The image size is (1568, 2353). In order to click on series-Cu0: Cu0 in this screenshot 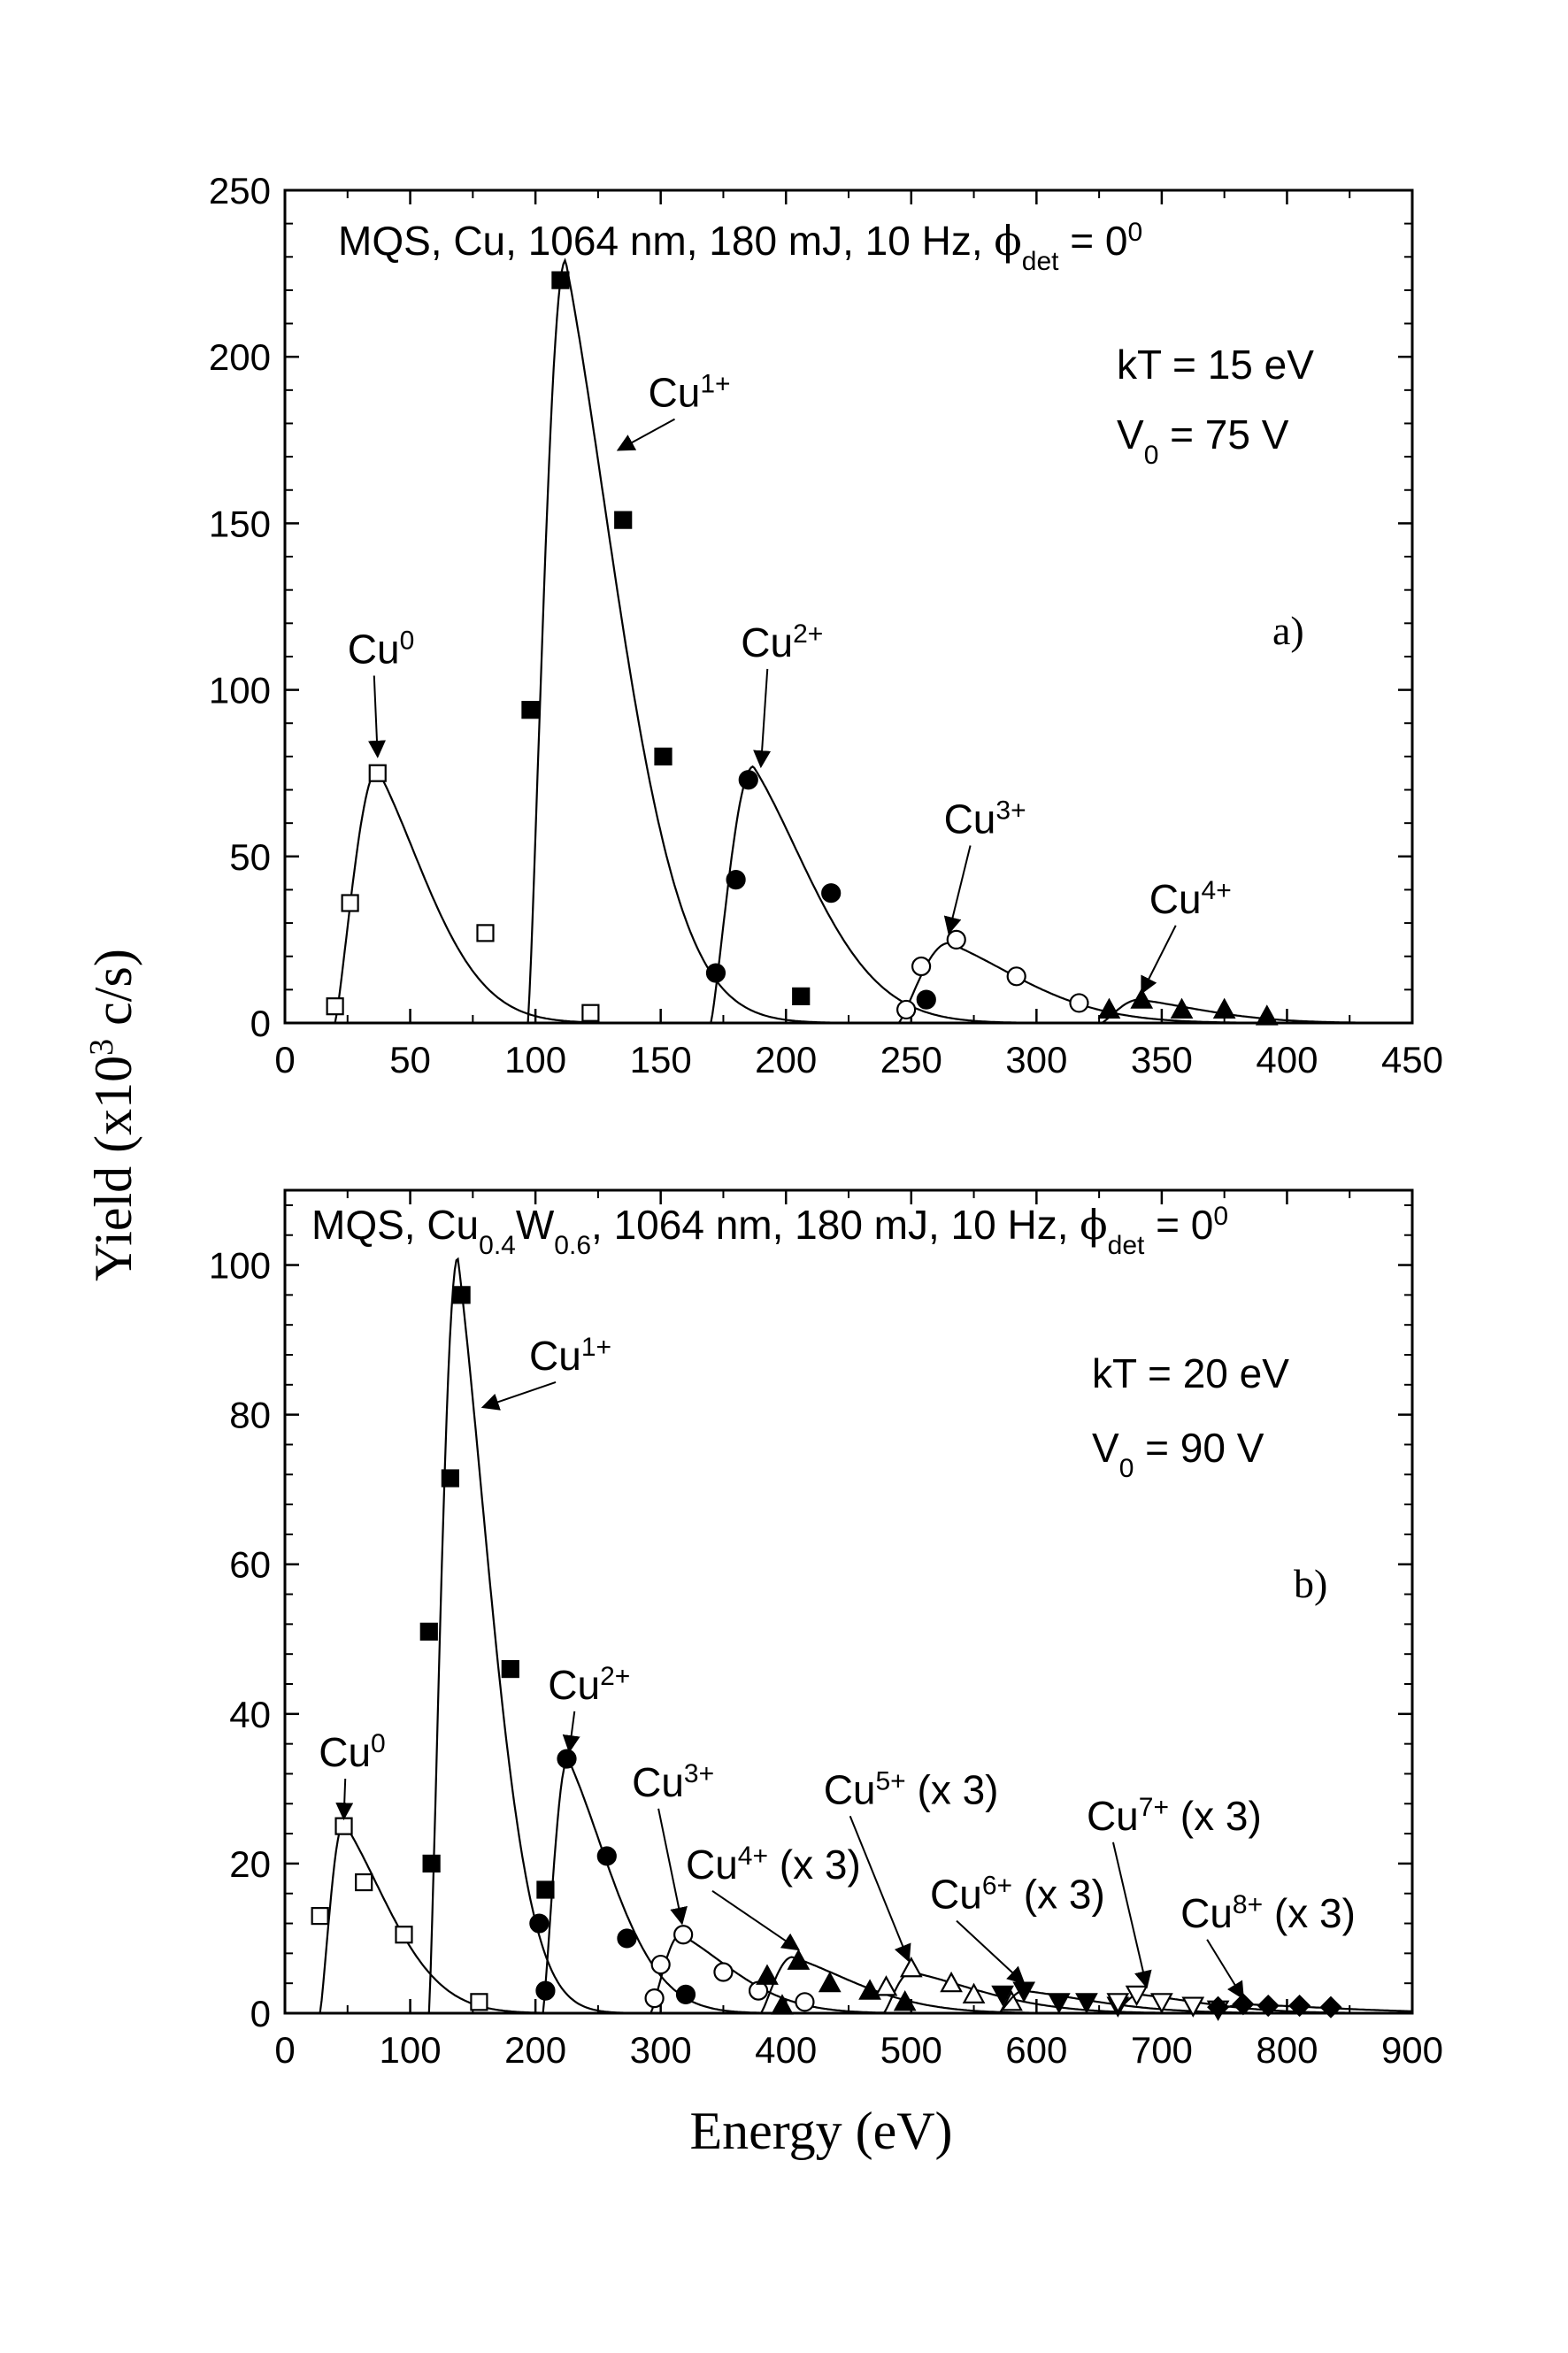, I will do `click(682, 826)`.